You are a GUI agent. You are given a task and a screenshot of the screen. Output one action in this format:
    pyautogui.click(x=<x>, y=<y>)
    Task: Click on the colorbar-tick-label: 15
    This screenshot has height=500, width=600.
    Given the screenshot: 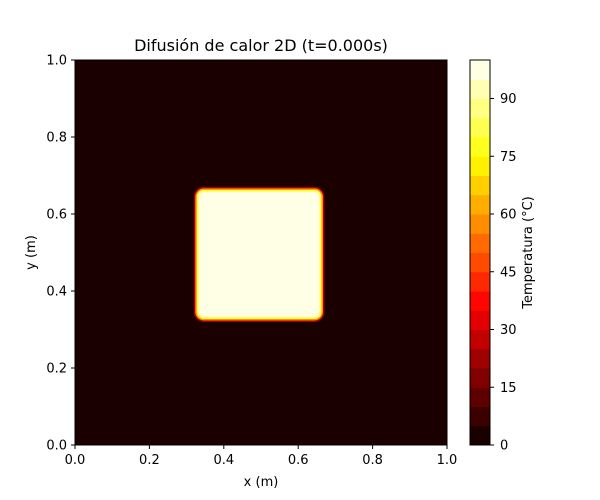 What is the action you would take?
    pyautogui.click(x=508, y=388)
    